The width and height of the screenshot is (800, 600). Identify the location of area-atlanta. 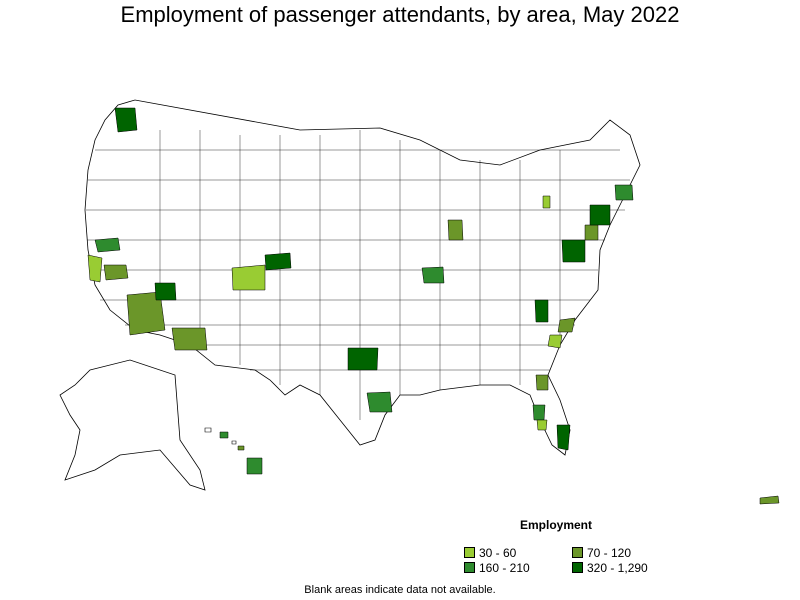
(541, 311).